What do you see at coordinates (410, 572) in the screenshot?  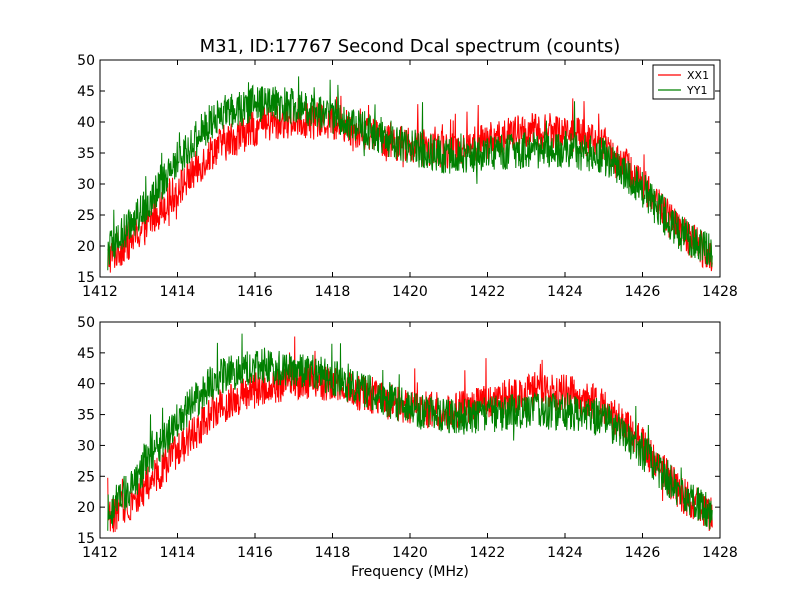 I see `x-axis-label: Frequency (MHz)` at bounding box center [410, 572].